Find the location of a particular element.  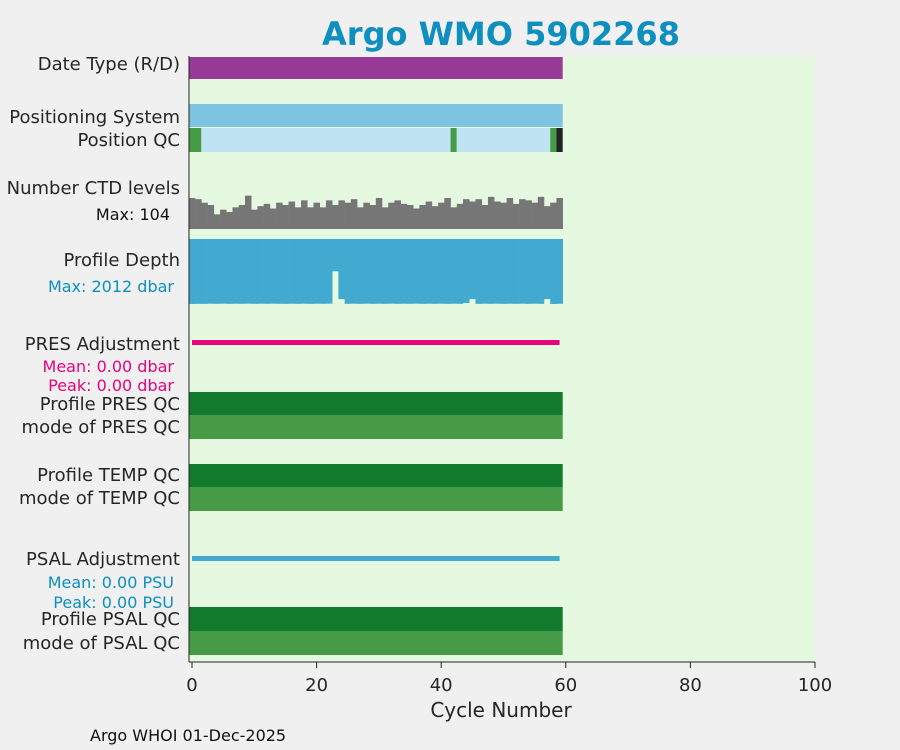

label-psal-peak: Peak: 0.00 PSU is located at coordinates (113, 602).